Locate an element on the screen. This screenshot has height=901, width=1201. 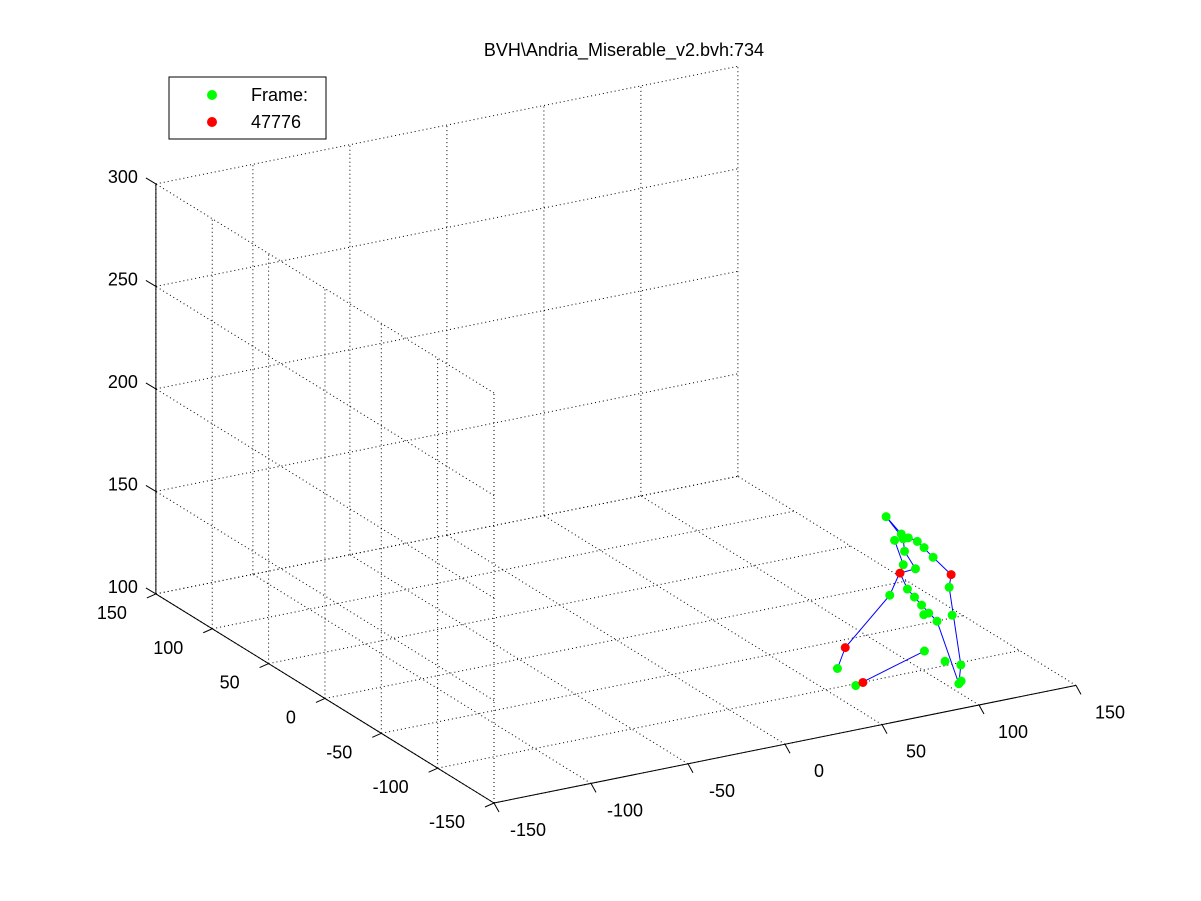
legend-marker-id is located at coordinates (212, 122).